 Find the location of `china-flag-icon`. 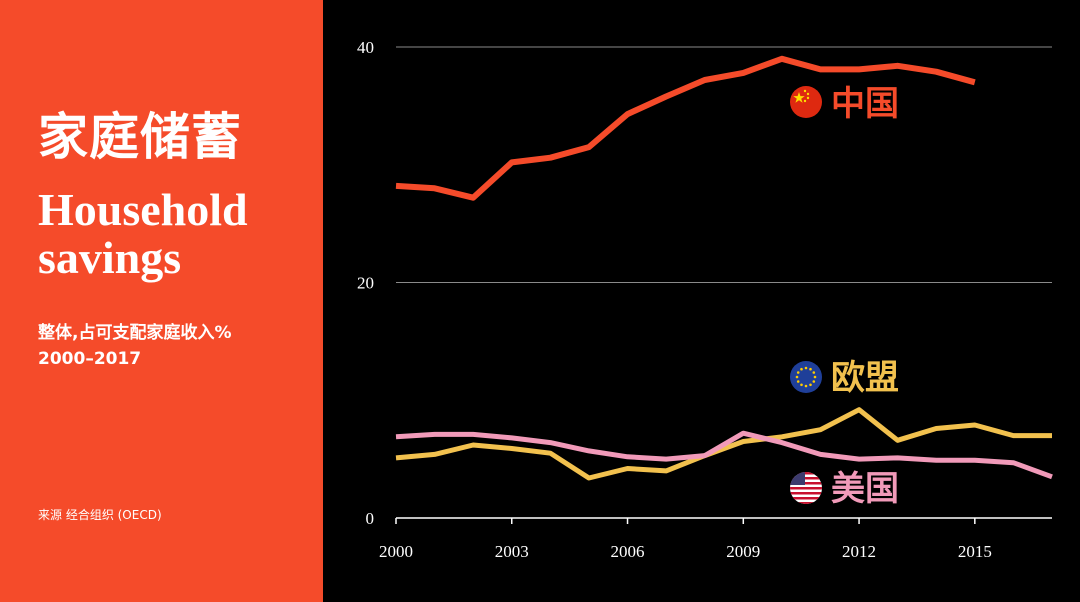

china-flag-icon is located at coordinates (806, 102).